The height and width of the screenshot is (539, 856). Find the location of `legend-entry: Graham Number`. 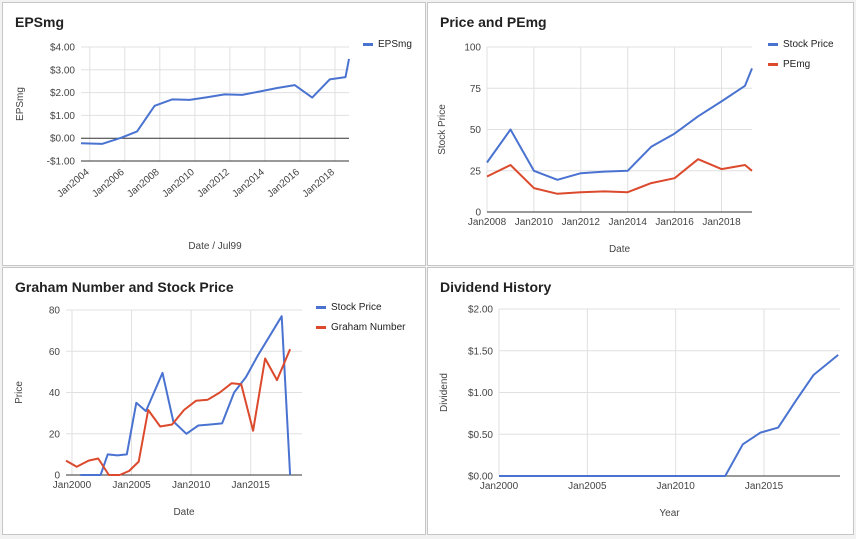

legend-entry: Graham Number is located at coordinates (368, 327).